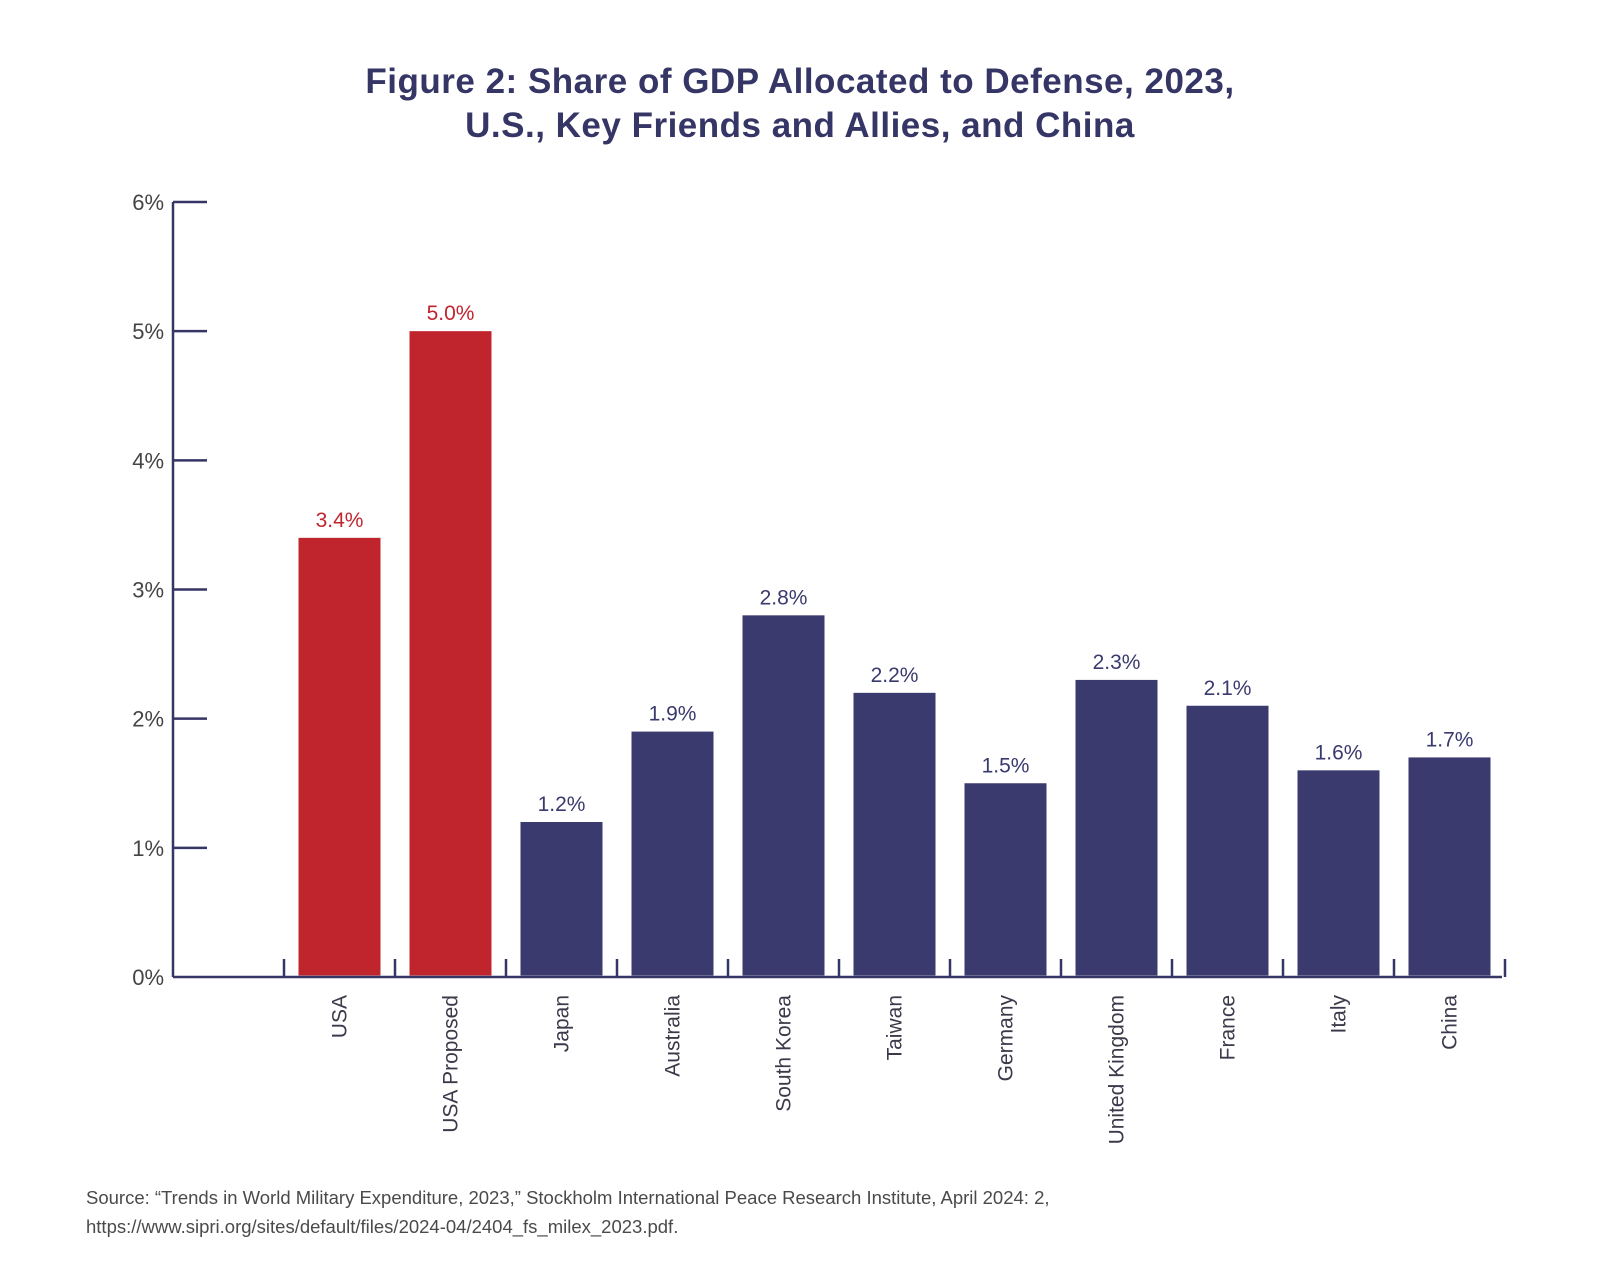 Image resolution: width=1600 pixels, height=1280 pixels. What do you see at coordinates (451, 1064) in the screenshot?
I see `category-label: USA Proposed` at bounding box center [451, 1064].